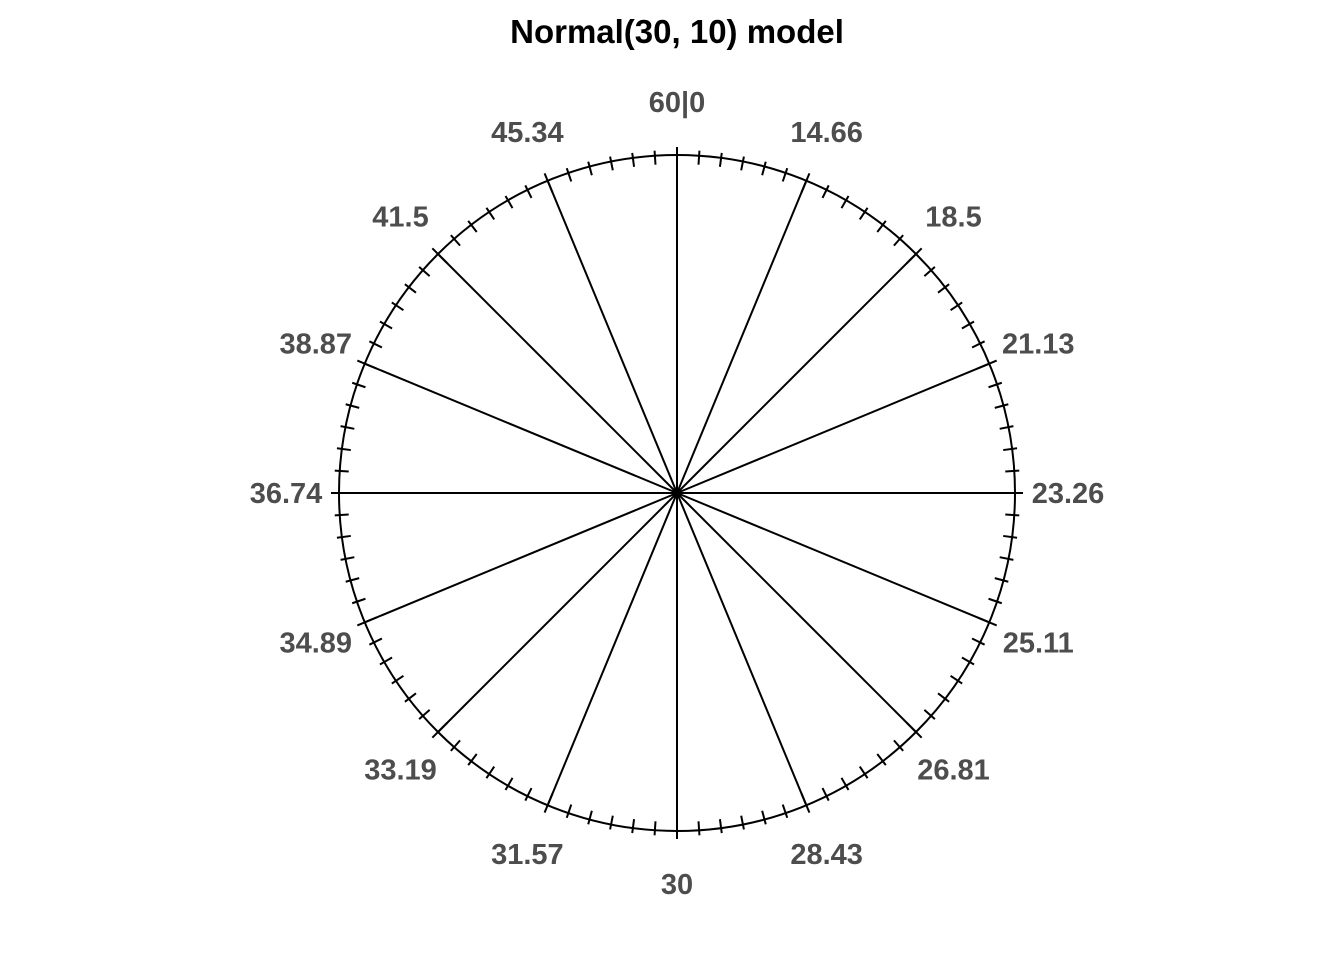 Image resolution: width=1344 pixels, height=960 pixels. I want to click on boundary-label: 36.74, so click(286, 494).